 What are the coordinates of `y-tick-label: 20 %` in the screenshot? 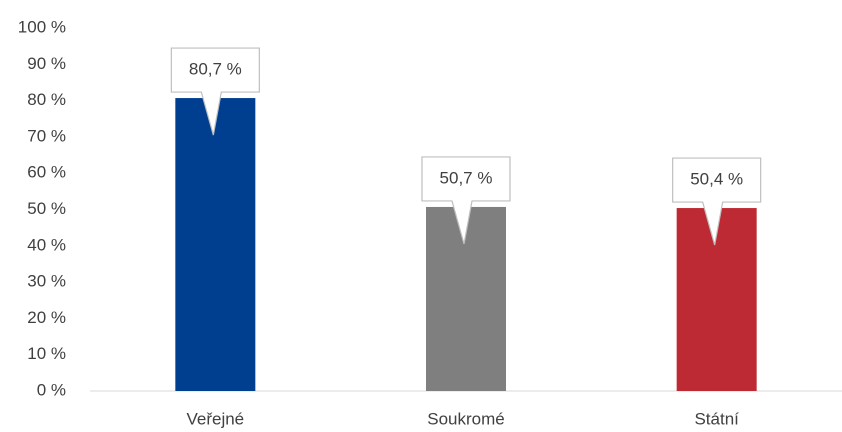 It's located at (46, 317).